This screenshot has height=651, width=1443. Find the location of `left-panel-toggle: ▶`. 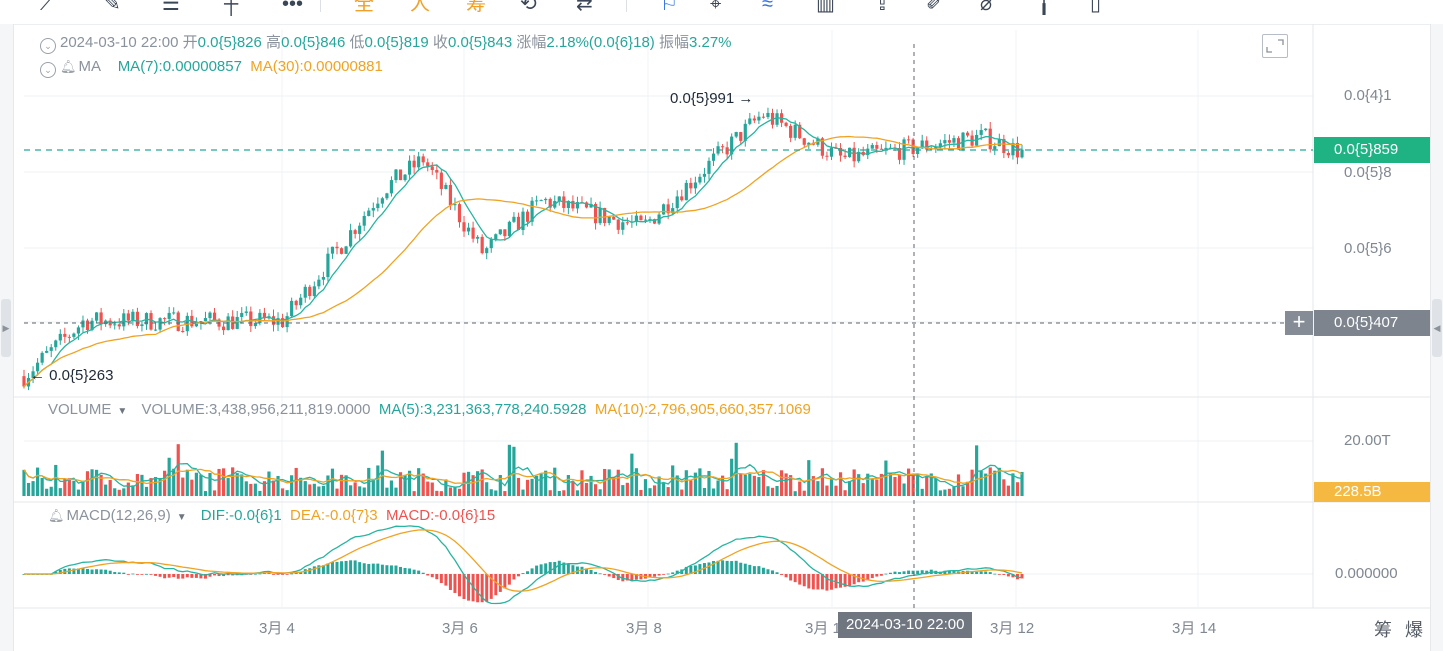

left-panel-toggle: ▶ is located at coordinates (6, 328).